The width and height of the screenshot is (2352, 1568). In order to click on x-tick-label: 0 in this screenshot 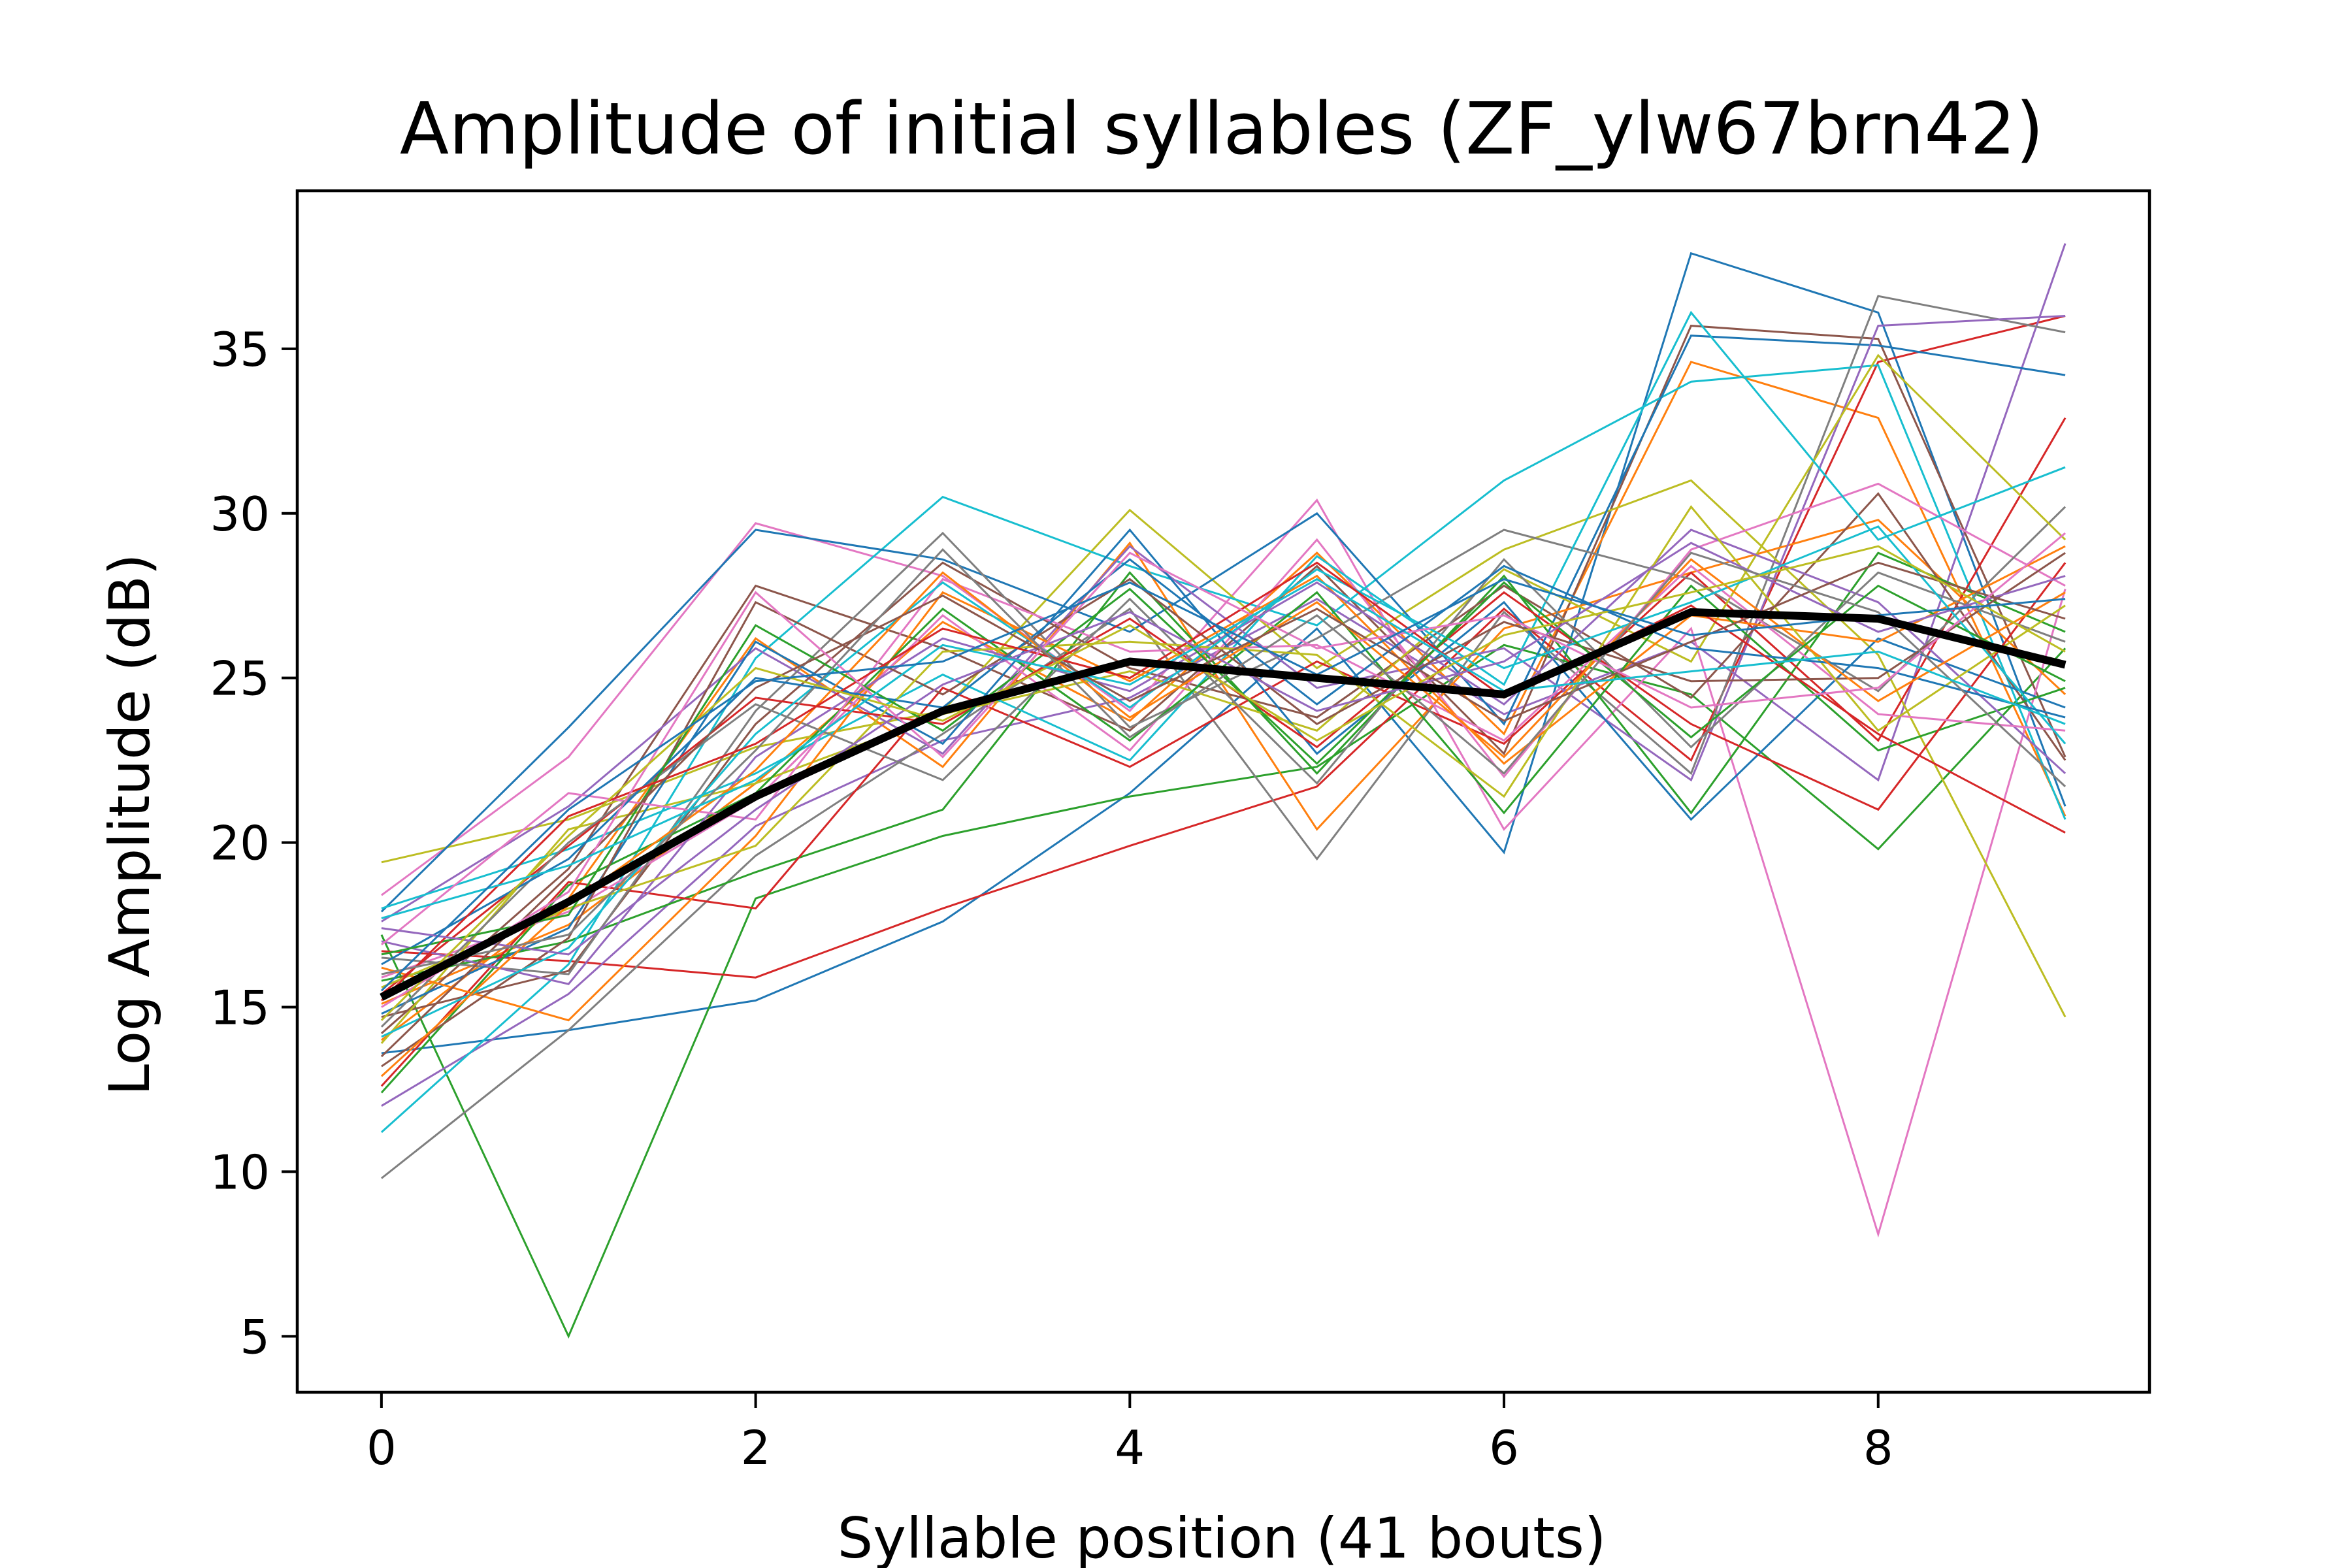, I will do `click(382, 1447)`.